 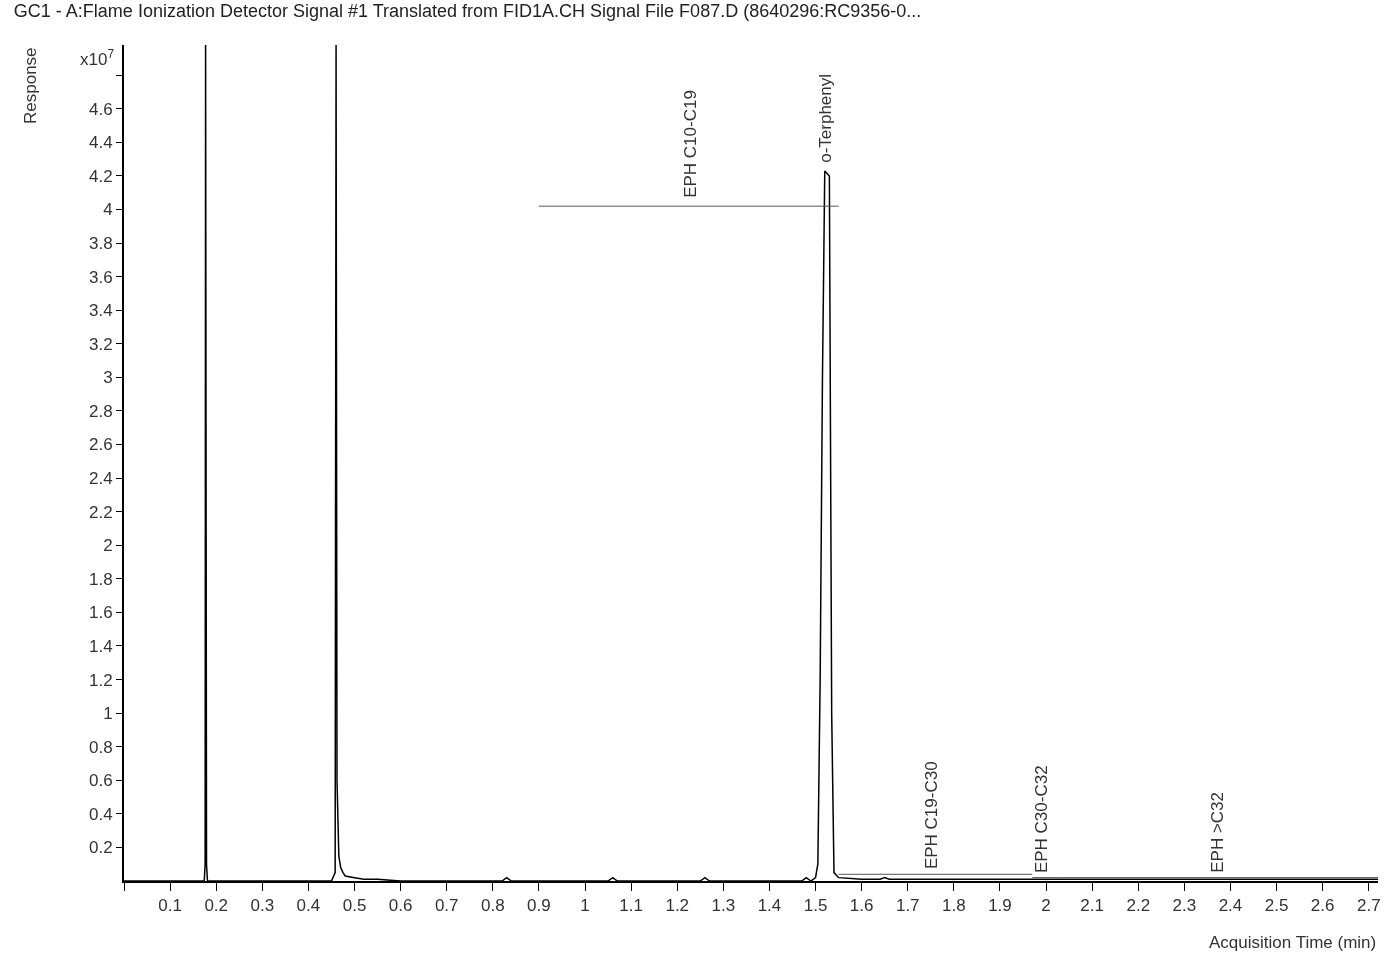 I want to click on x-tick-label: 2.2, so click(x=1138, y=906).